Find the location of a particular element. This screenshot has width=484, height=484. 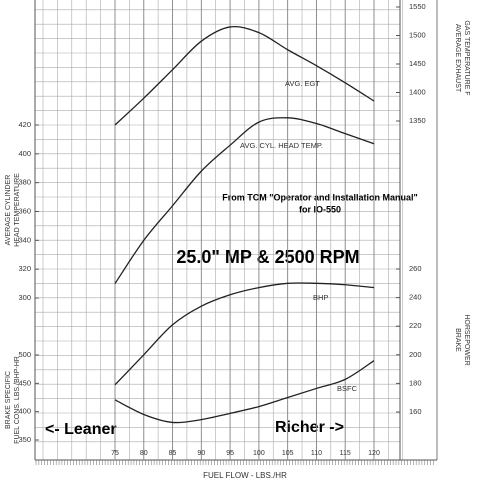

x-tick-label: 105 is located at coordinates (288, 453).